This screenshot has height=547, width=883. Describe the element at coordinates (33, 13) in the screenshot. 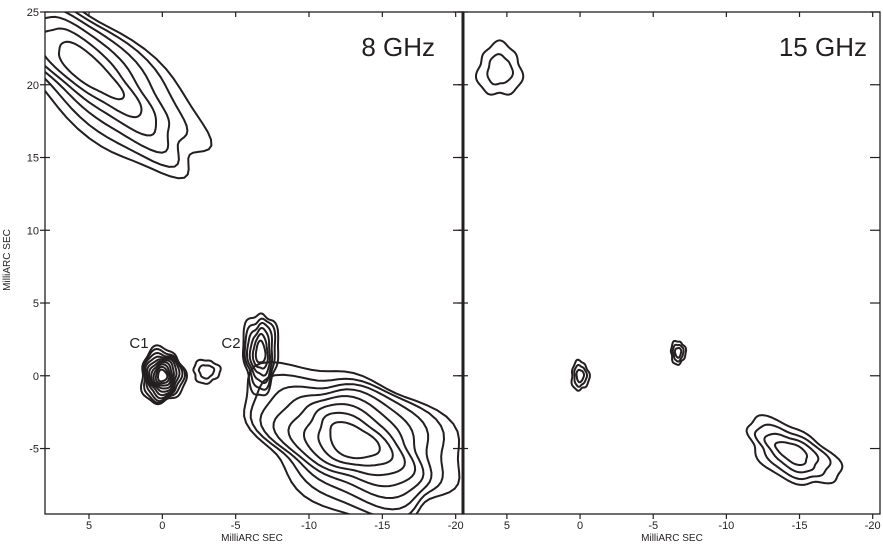

I see `y-tick-label: 25` at that location.